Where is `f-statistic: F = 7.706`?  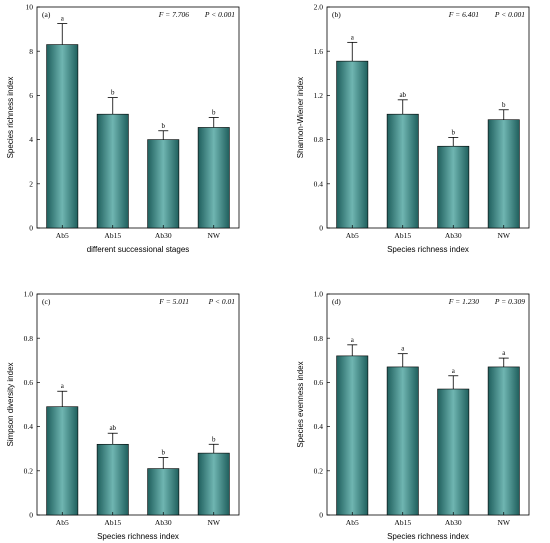 f-statistic: F = 7.706 is located at coordinates (174, 14).